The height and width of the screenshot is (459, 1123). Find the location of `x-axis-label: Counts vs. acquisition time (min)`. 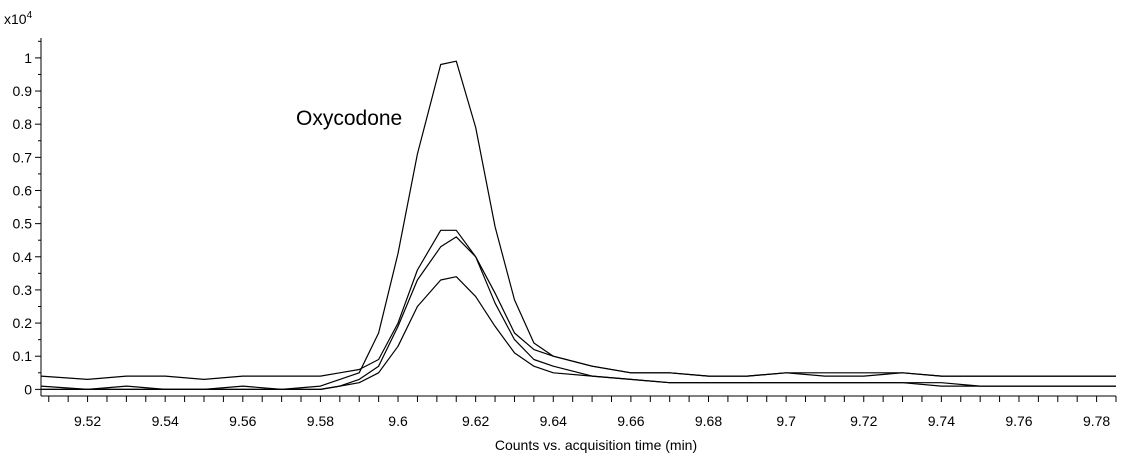

x-axis-label: Counts vs. acquisition time (min) is located at coordinates (596, 445).